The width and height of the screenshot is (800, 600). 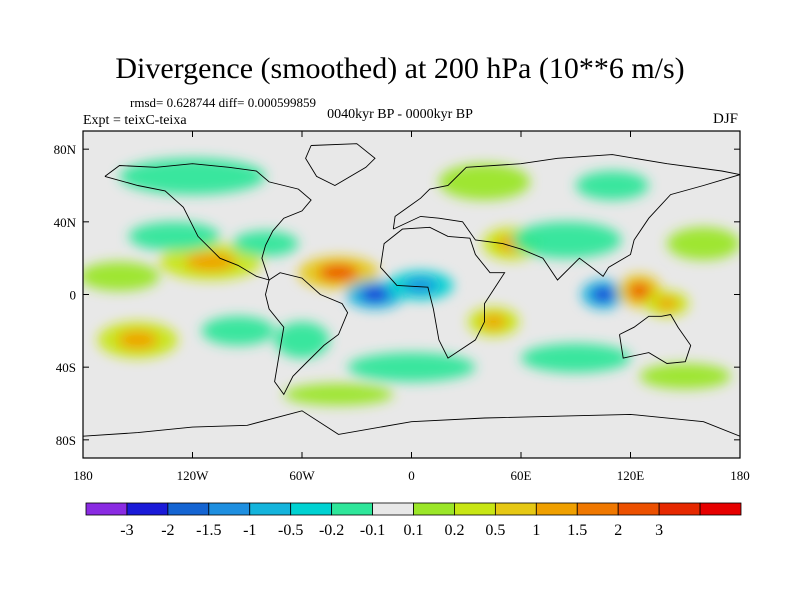 I want to click on coastline-south-america, so click(x=307, y=334).